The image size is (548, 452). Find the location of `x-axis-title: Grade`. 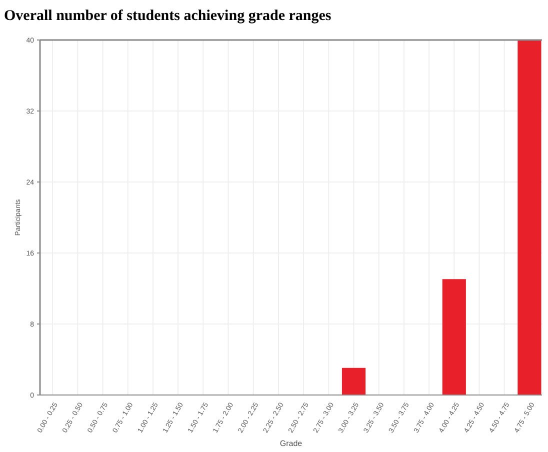

x-axis-title: Grade is located at coordinates (291, 443).